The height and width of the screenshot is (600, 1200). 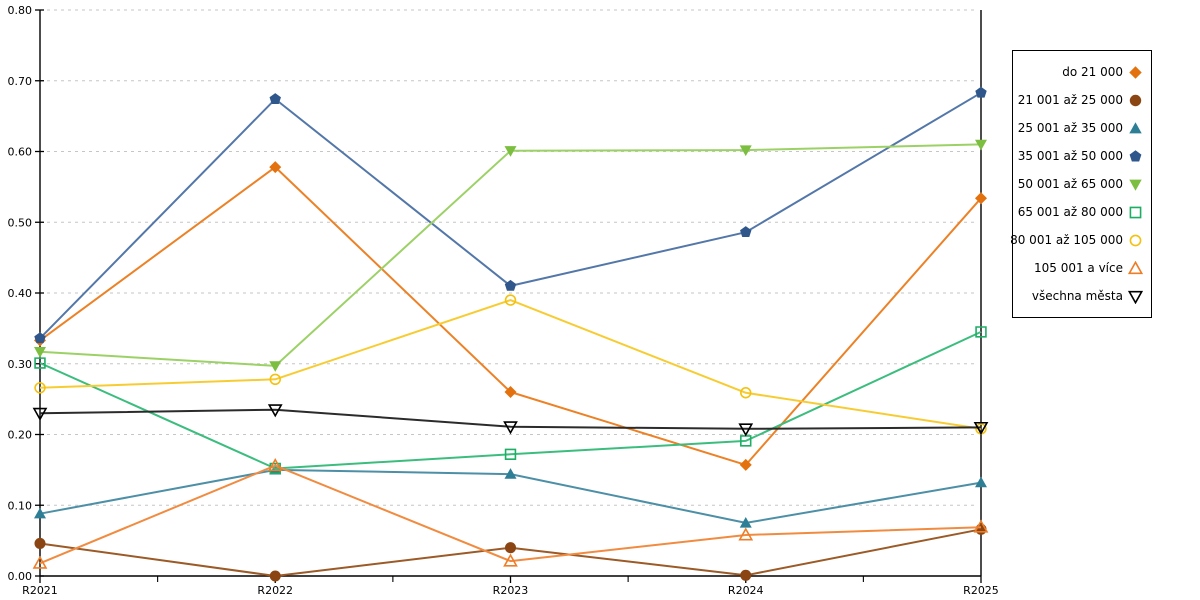 I want to click on legend-label: do 21 000, so click(x=1092, y=72).